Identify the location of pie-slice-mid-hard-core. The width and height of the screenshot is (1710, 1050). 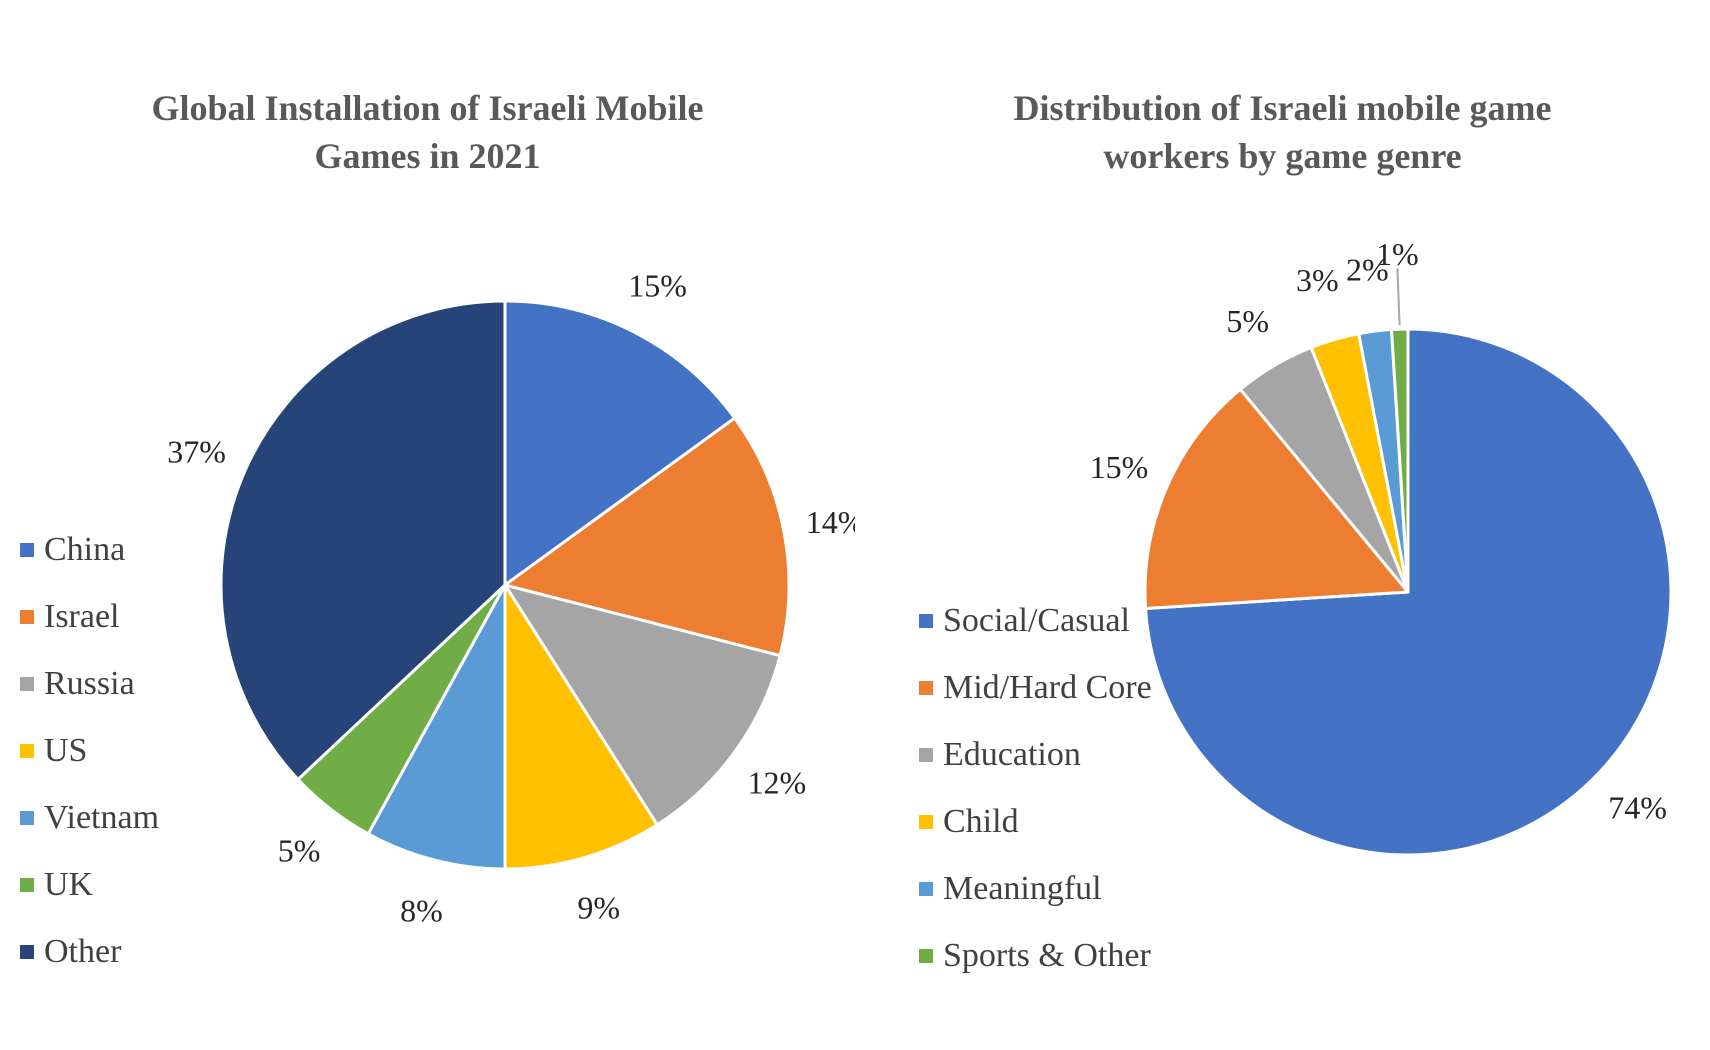
(1276, 499).